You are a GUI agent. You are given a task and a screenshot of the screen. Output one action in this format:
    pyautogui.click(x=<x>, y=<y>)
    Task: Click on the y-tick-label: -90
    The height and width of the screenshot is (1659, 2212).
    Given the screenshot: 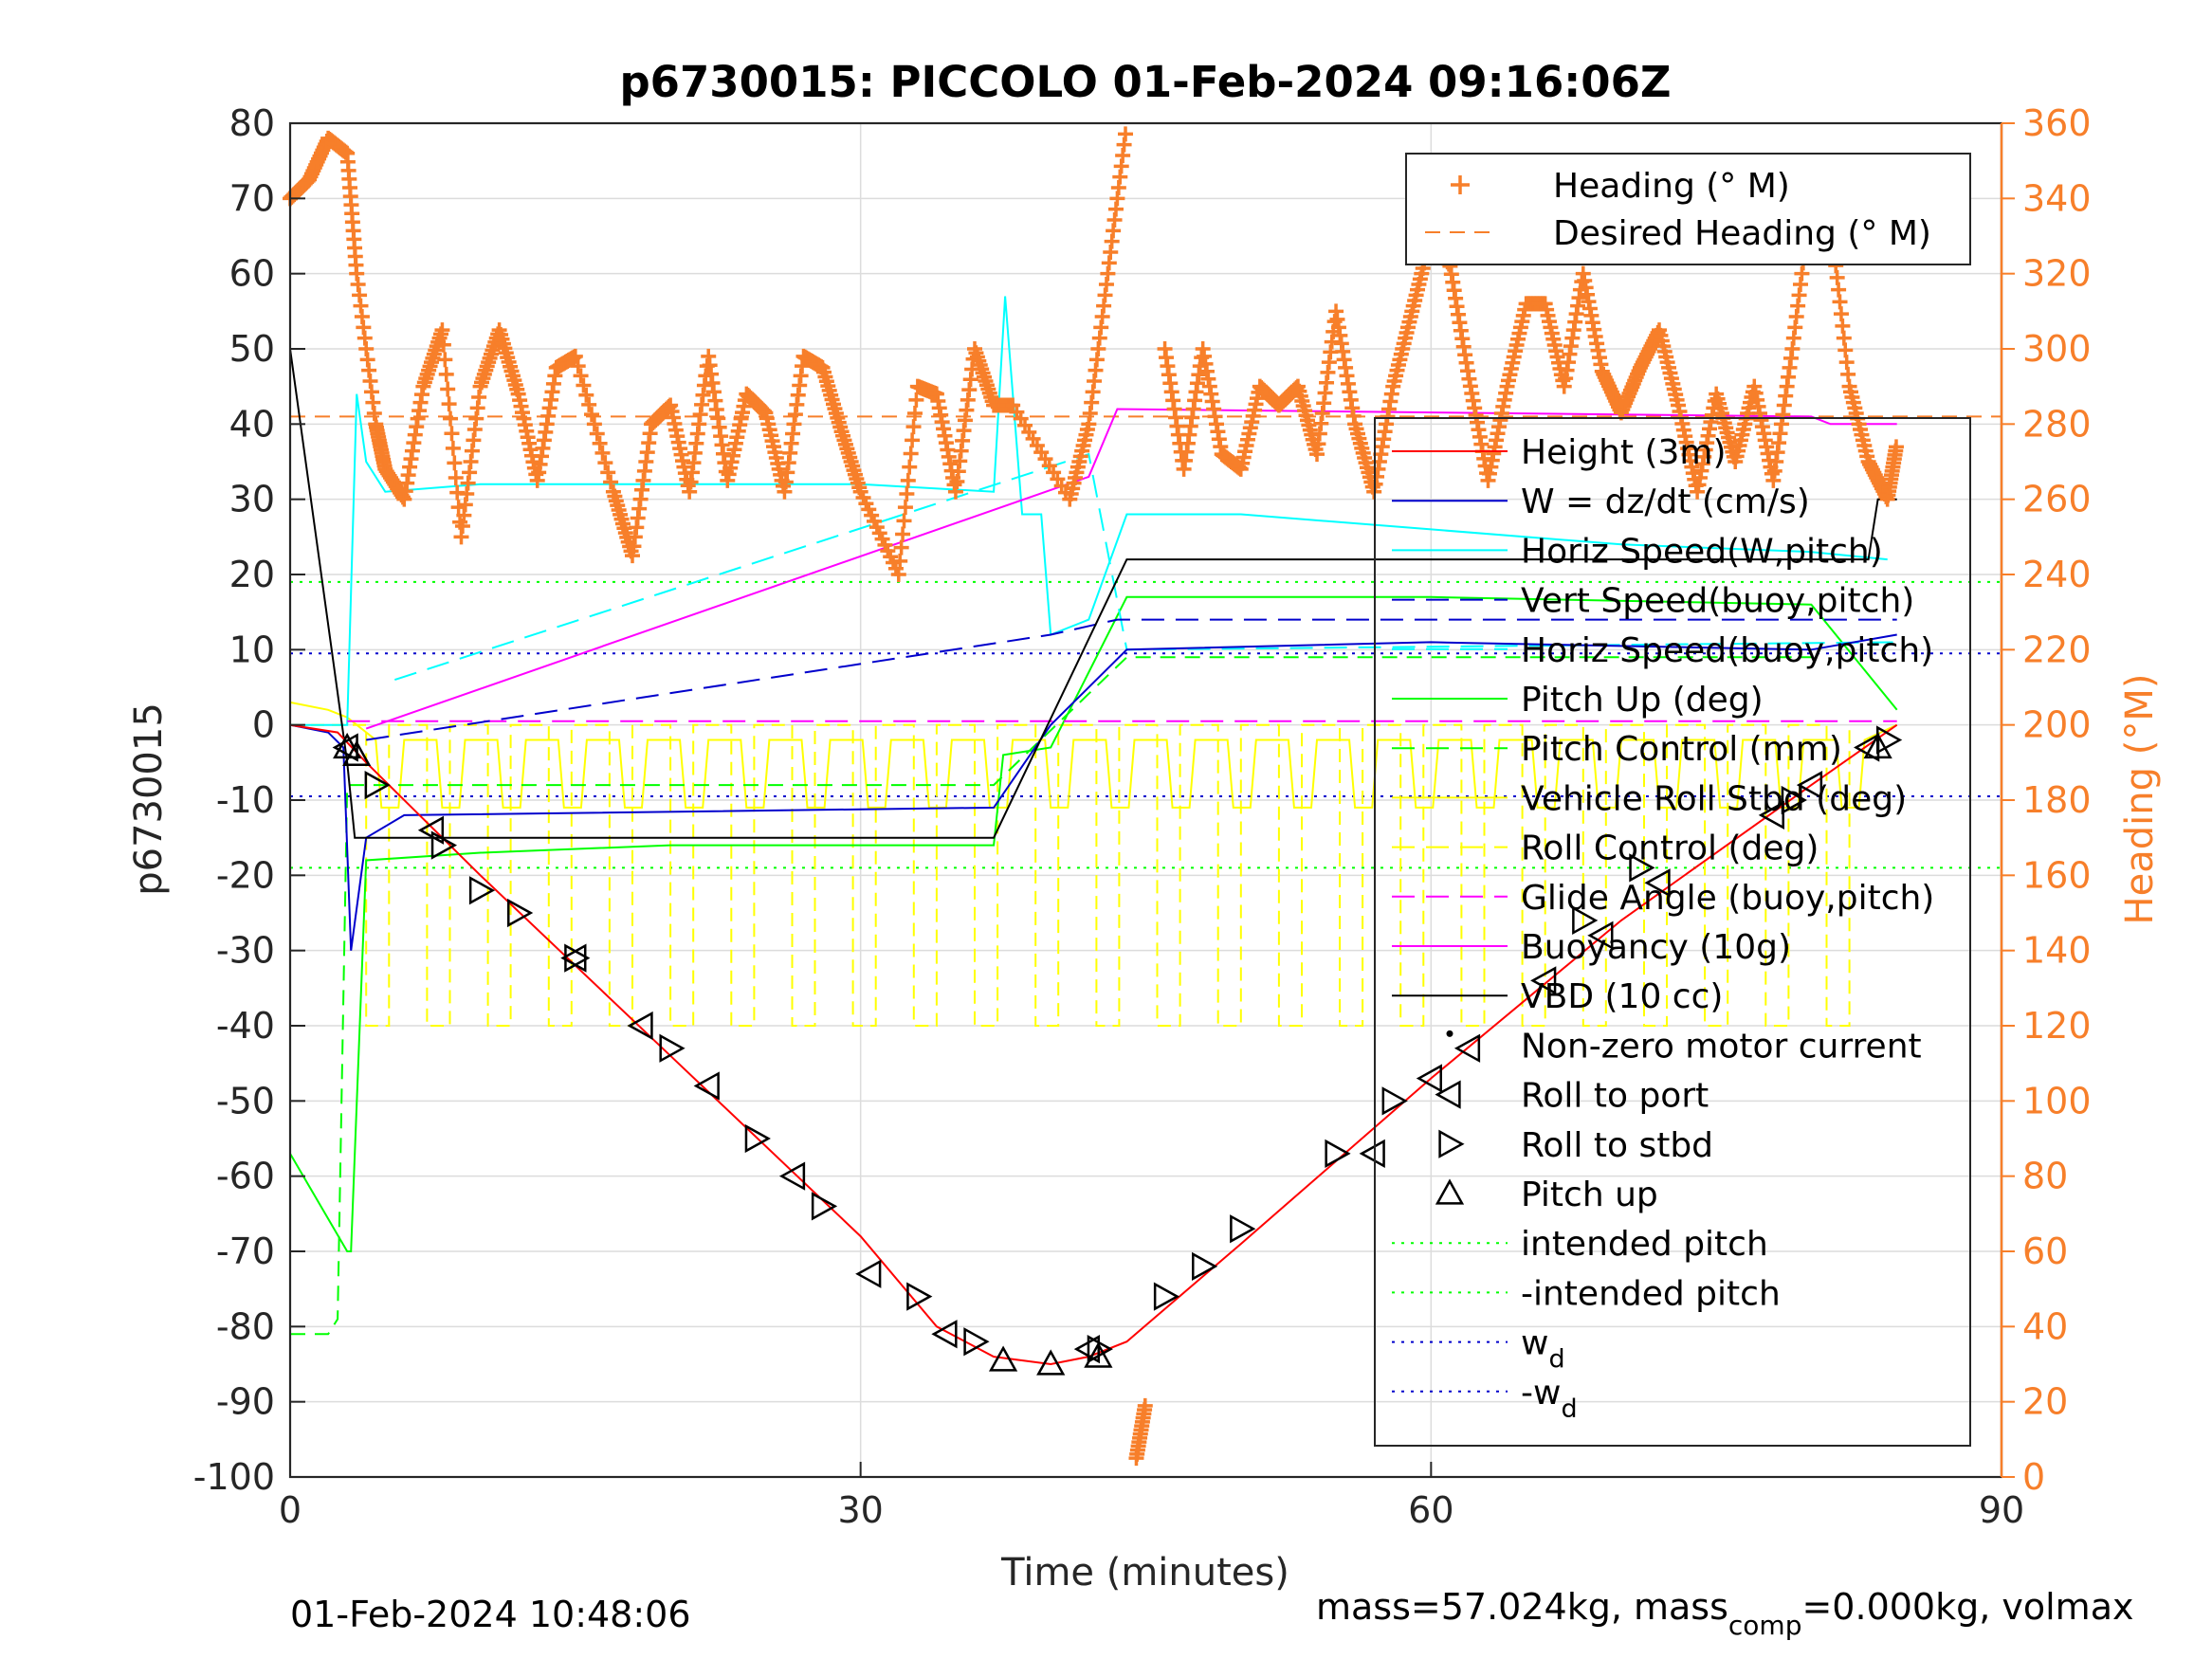 What is the action you would take?
    pyautogui.click(x=245, y=1402)
    